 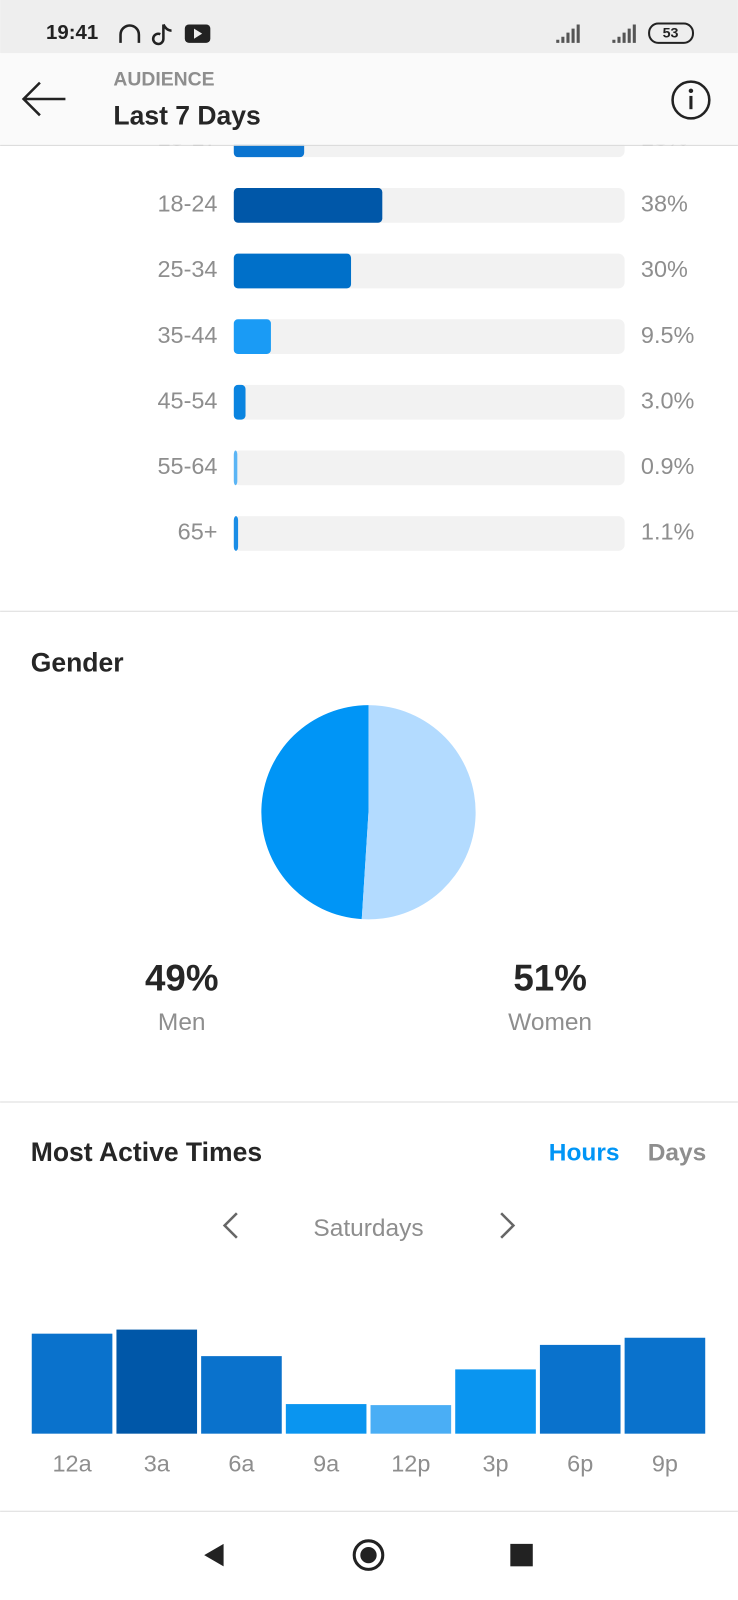 I want to click on youtube-play, so click(x=198, y=33).